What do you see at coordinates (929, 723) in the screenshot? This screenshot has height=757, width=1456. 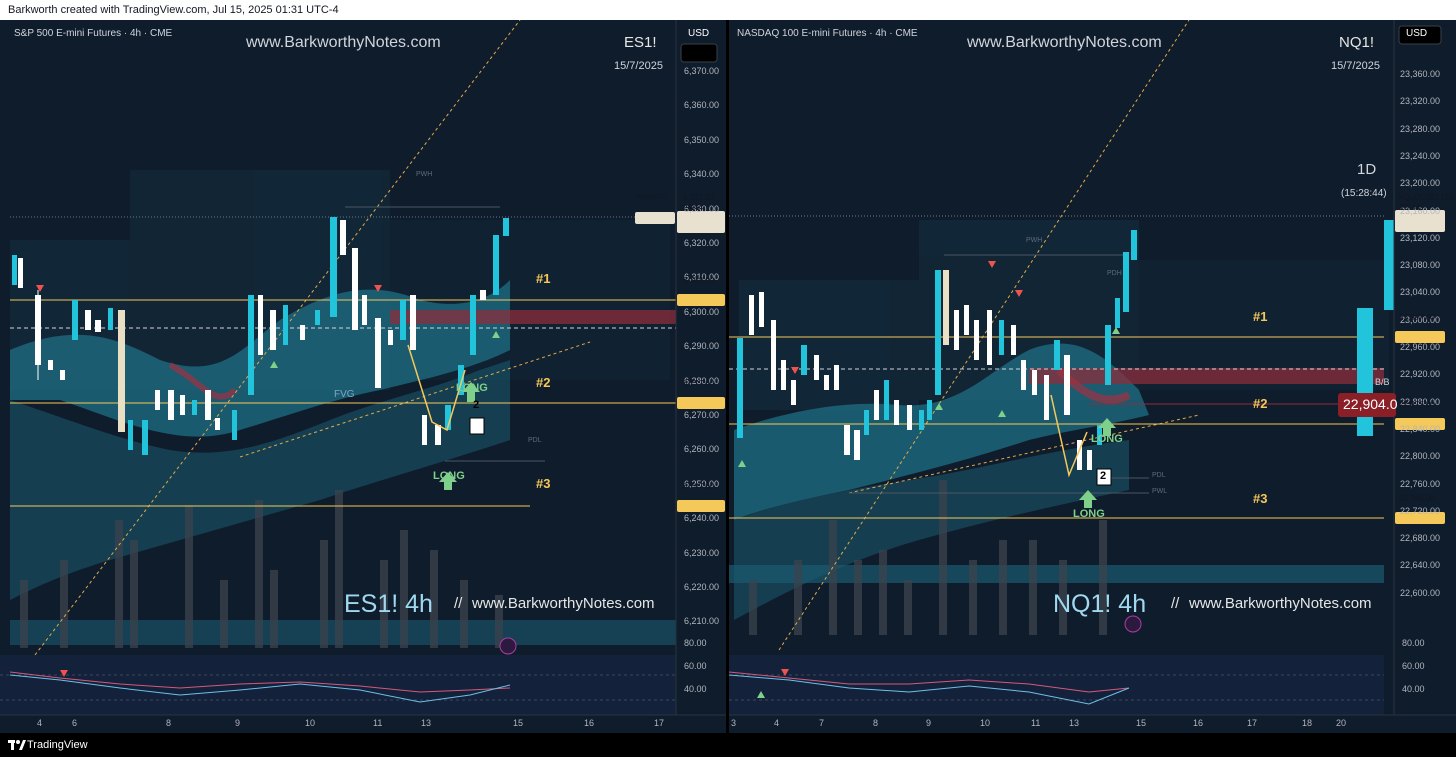 I see `right-date-tick: 9` at bounding box center [929, 723].